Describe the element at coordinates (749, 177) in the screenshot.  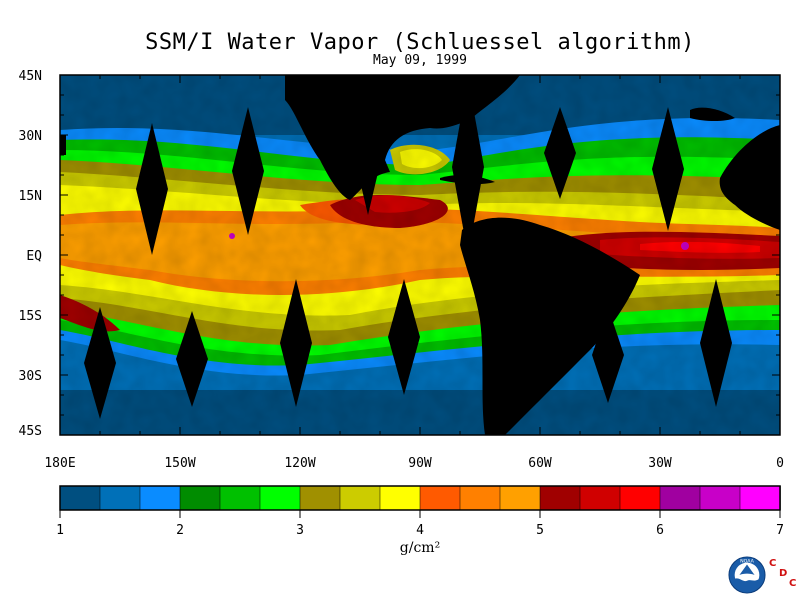
I see `africa-land` at that location.